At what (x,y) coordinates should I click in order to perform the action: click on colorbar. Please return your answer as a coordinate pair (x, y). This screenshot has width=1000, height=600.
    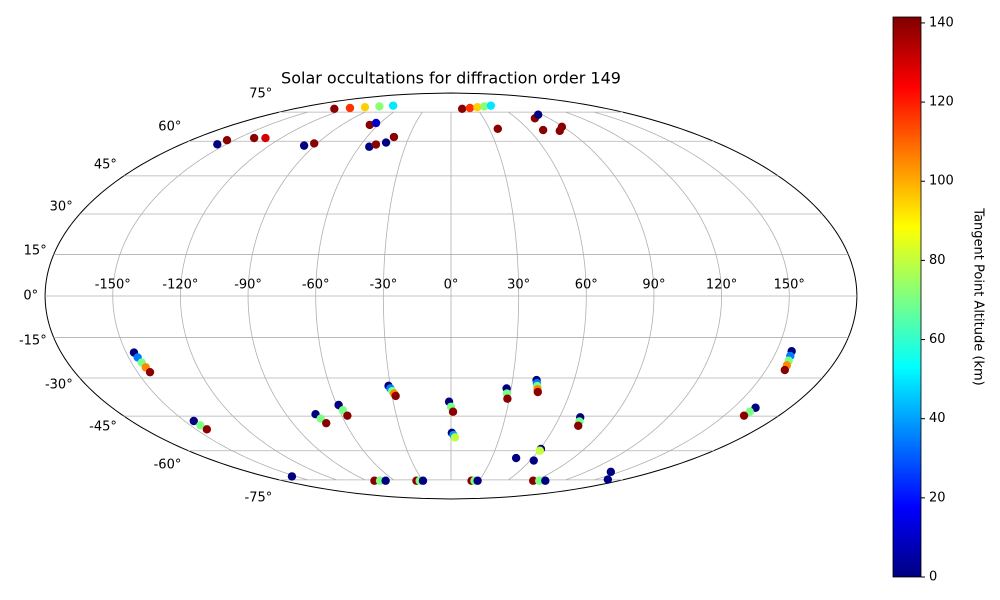
    Looking at the image, I should click on (907, 297).